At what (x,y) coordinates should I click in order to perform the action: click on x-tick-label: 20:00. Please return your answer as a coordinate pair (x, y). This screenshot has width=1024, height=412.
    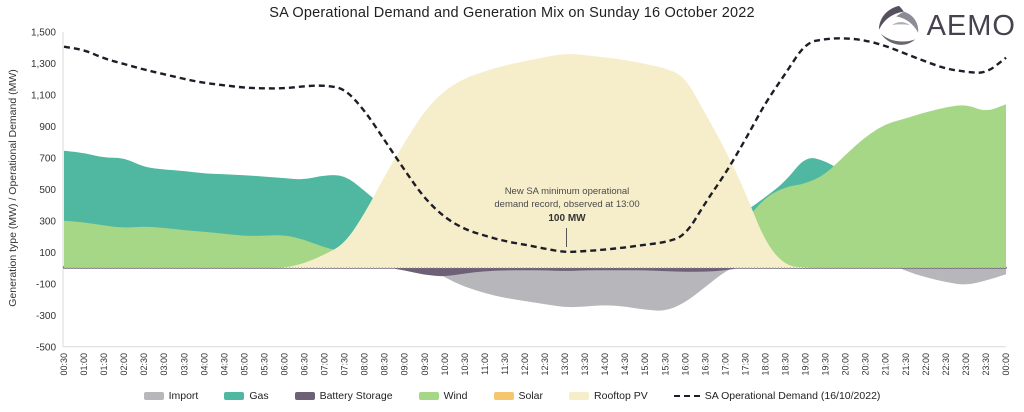
    Looking at the image, I should click on (846, 364).